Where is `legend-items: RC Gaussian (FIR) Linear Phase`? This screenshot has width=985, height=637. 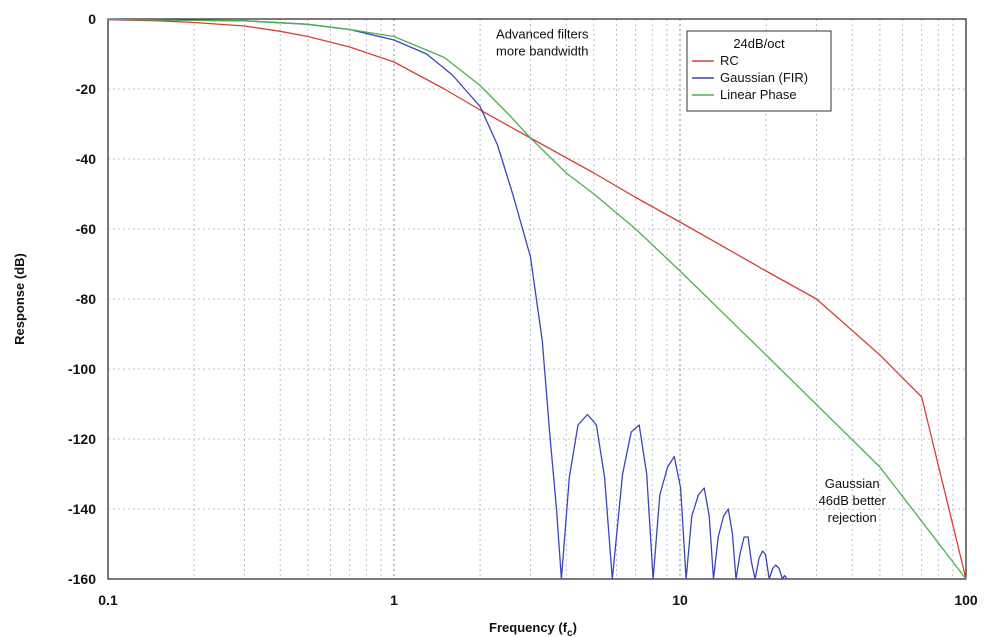
legend-items: RC Gaussian (FIR) Linear Phase is located at coordinates (750, 77).